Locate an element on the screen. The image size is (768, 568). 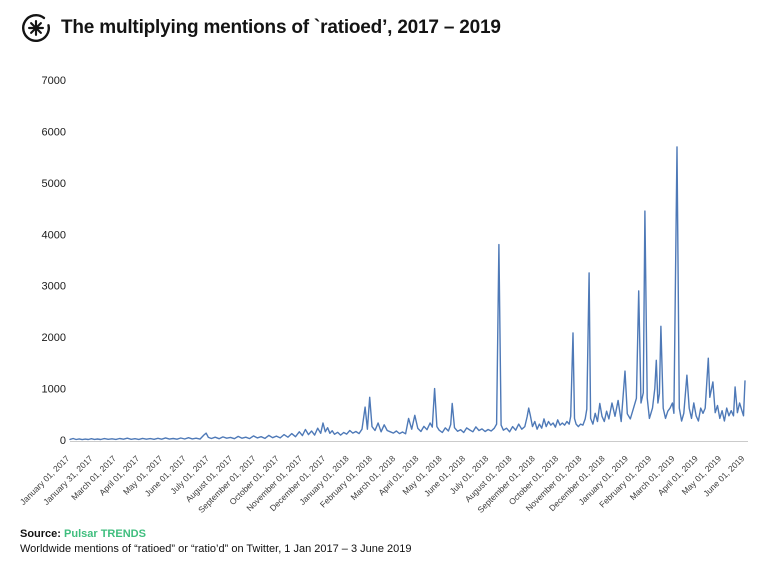
y-axis-tick-label: 2000 is located at coordinates (54, 338).